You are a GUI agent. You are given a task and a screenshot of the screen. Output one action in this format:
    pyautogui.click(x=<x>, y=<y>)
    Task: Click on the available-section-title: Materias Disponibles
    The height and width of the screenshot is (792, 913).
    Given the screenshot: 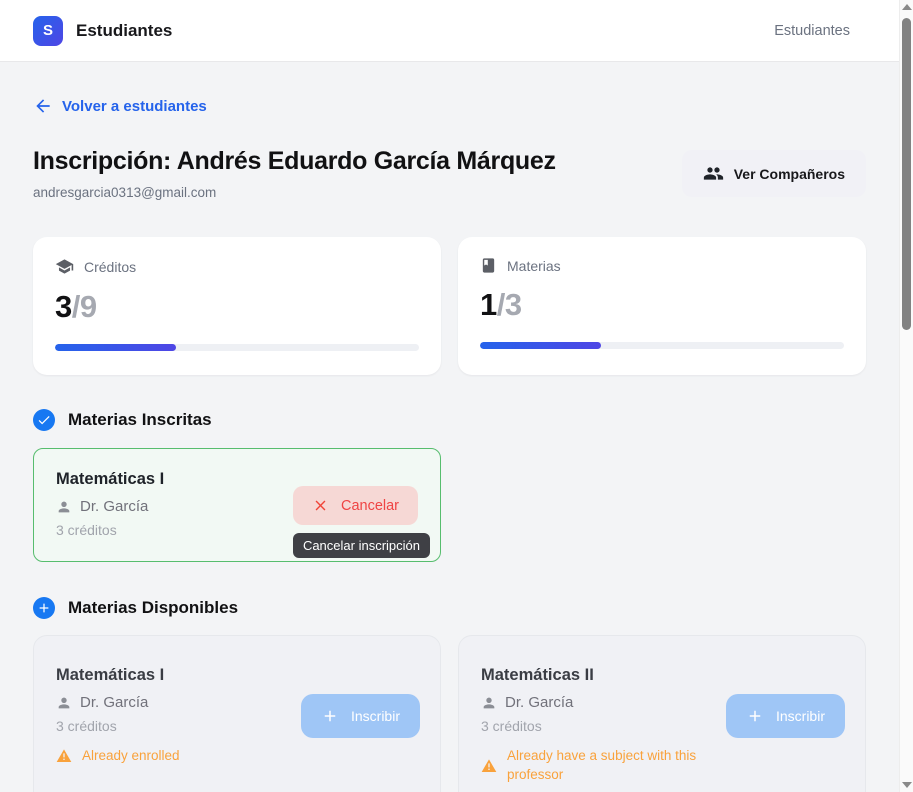 What is the action you would take?
    pyautogui.click(x=153, y=607)
    